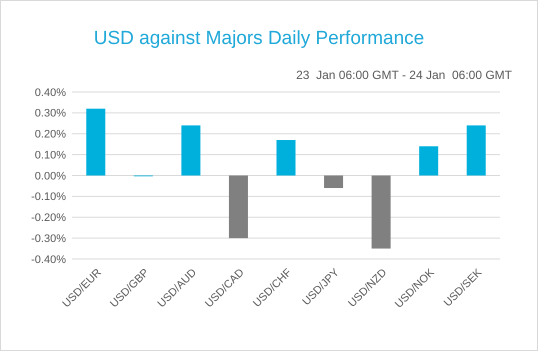  I want to click on chart-title: USD against Majors Daily Performance, so click(259, 38).